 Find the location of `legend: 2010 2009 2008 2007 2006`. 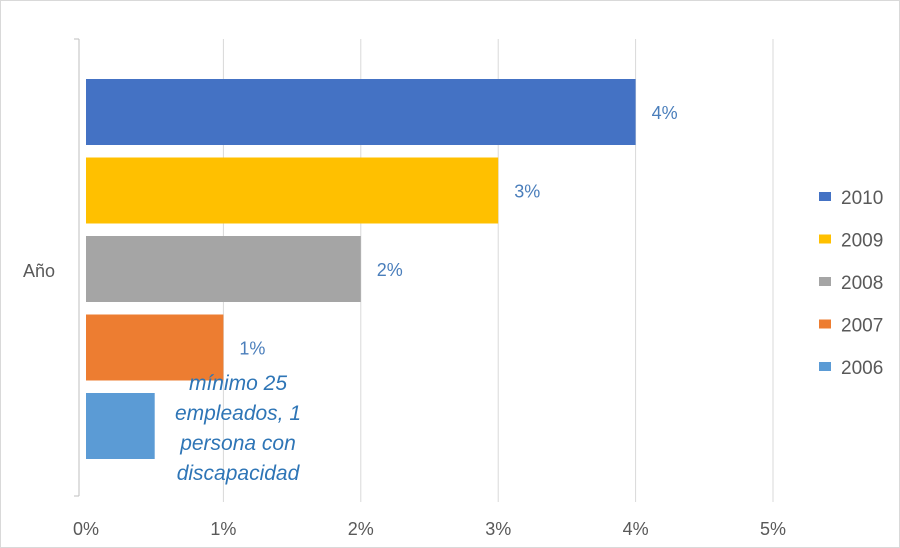

legend: 2010 2009 2008 2007 2006 is located at coordinates (851, 283).